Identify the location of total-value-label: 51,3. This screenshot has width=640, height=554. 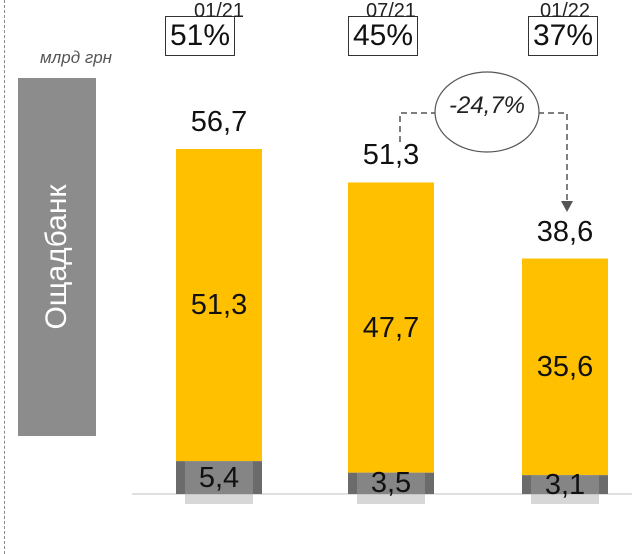
(391, 155).